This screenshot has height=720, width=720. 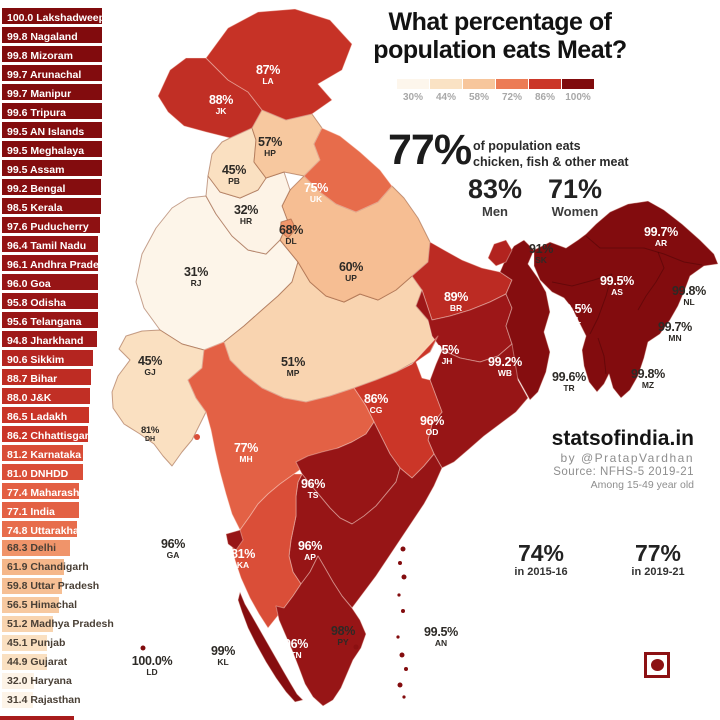 What do you see at coordinates (36, 643) in the screenshot?
I see `rank-label: 45.1 Punjab` at bounding box center [36, 643].